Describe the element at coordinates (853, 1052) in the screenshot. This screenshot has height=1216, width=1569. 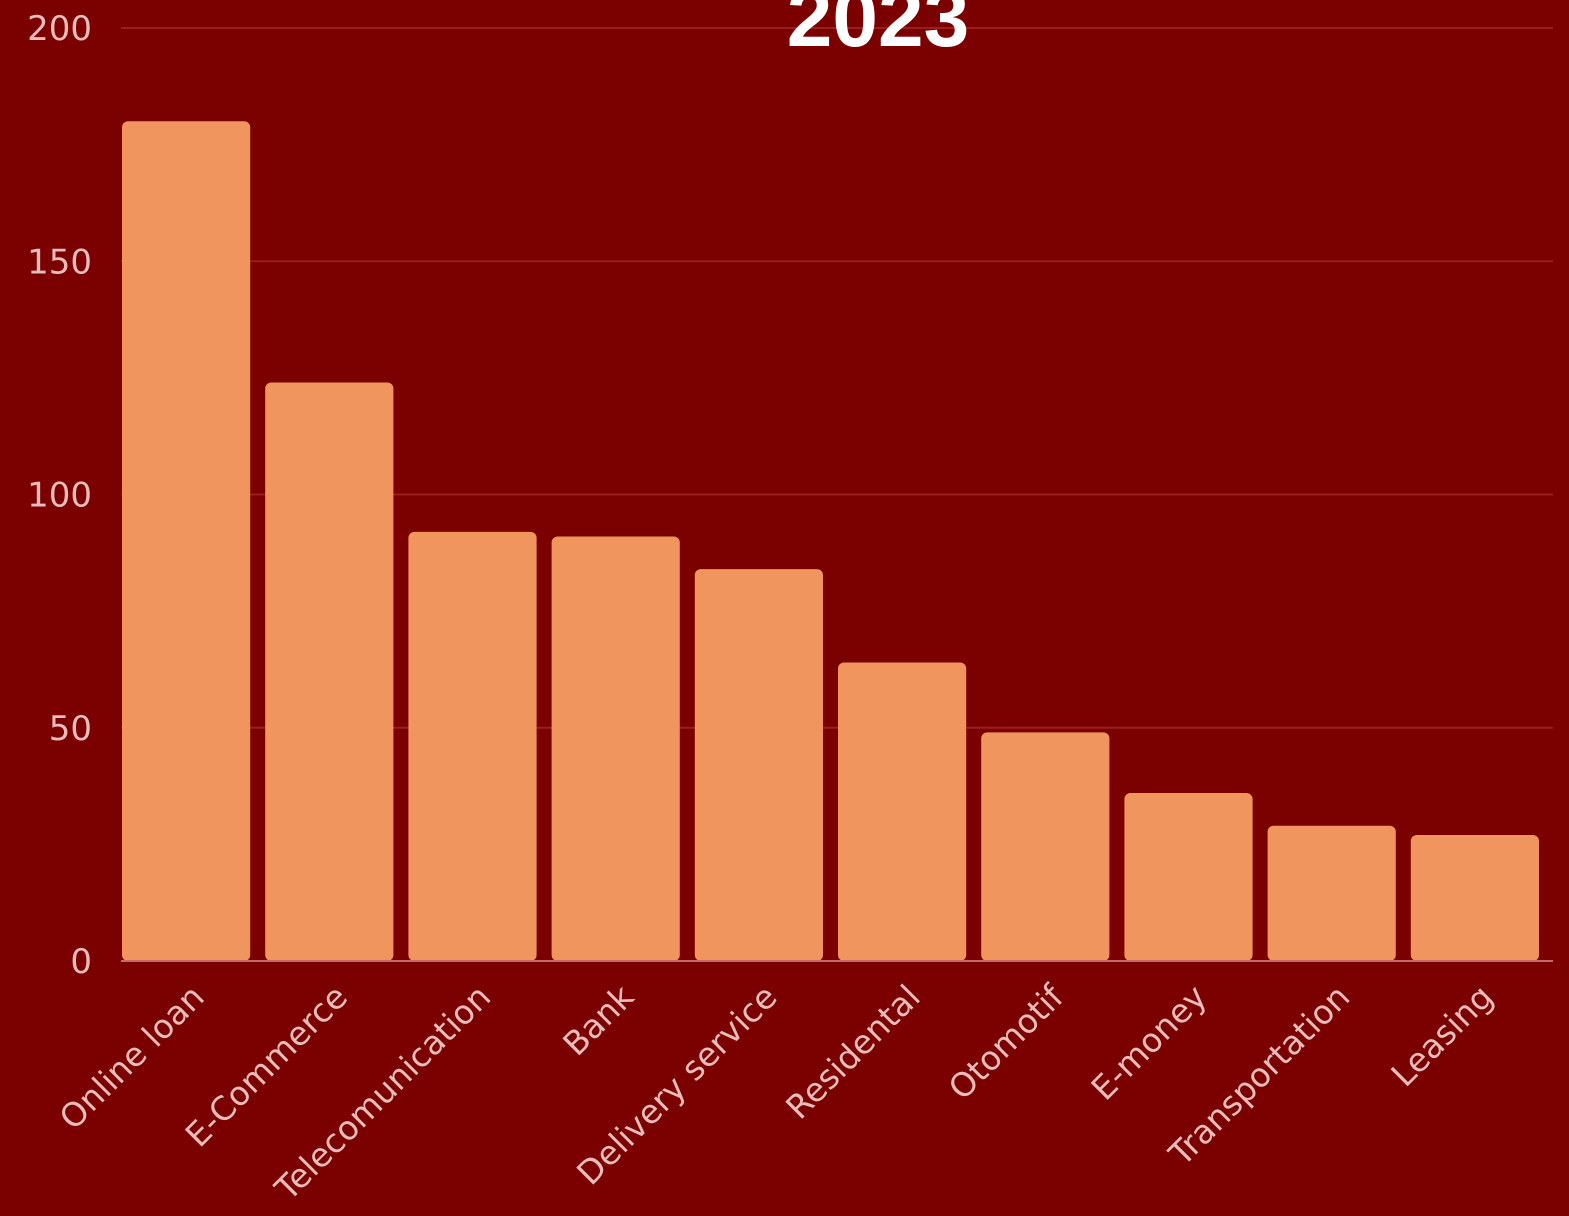
I see `x-tick-label: Residental` at that location.